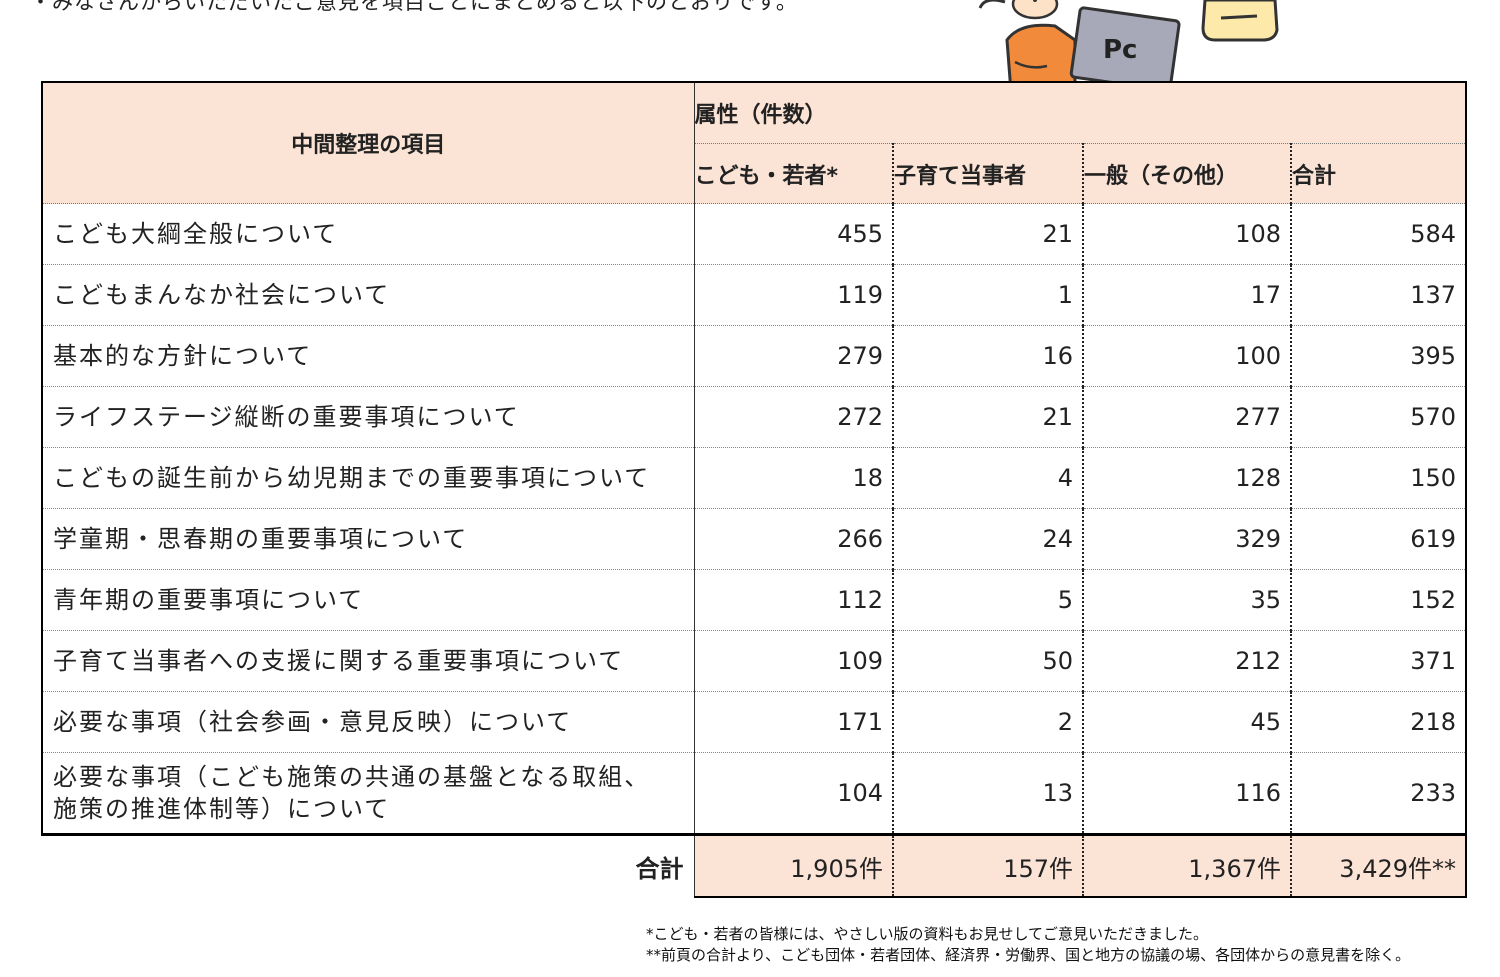  I want to click on table-row: ライフステージ縦断の重要事項について 272 21 277 570, so click(754, 417).